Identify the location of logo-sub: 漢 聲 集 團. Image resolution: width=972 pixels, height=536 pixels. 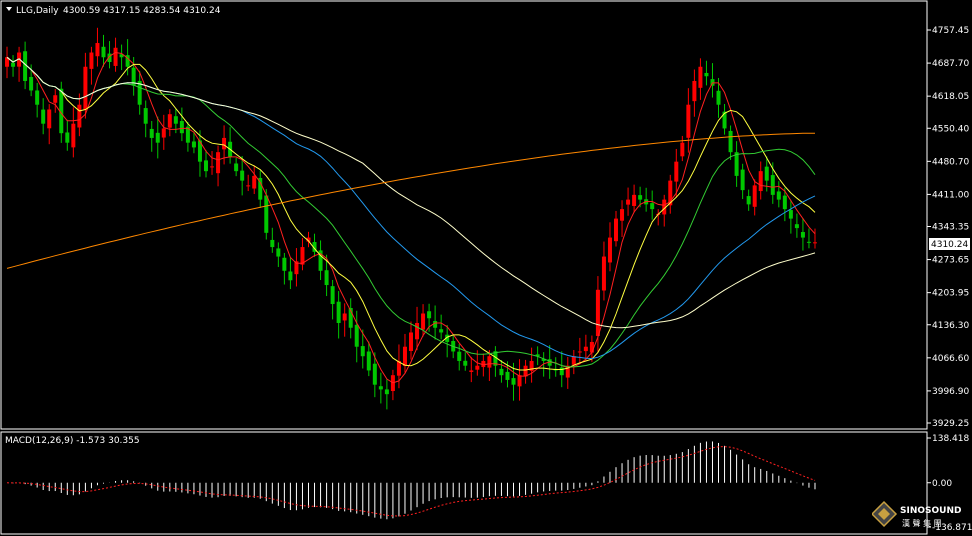
(922, 523).